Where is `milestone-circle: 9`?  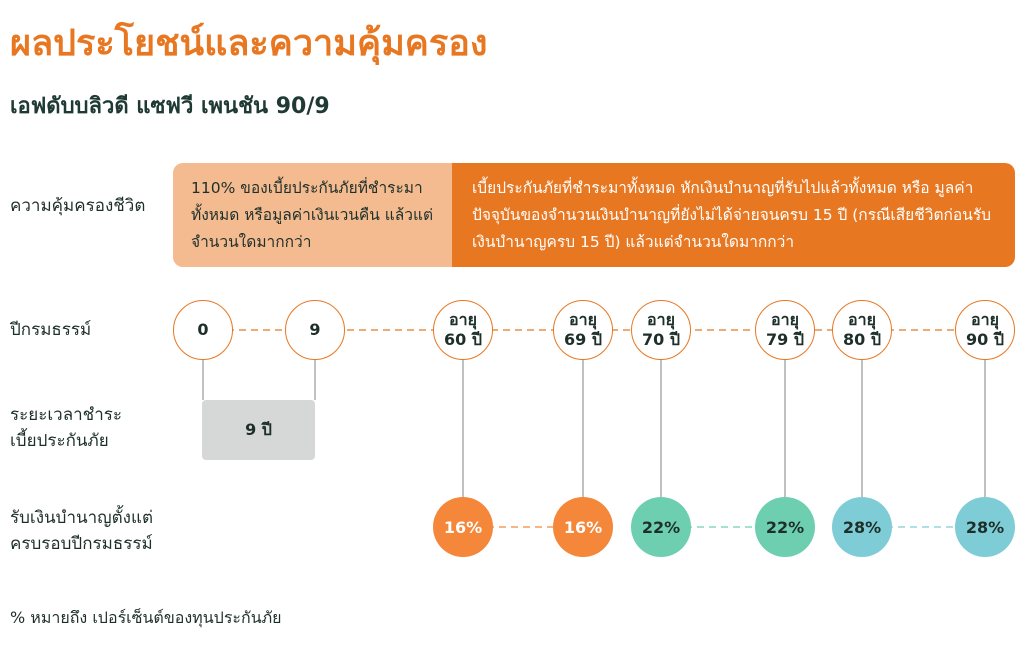 milestone-circle: 9 is located at coordinates (315, 330).